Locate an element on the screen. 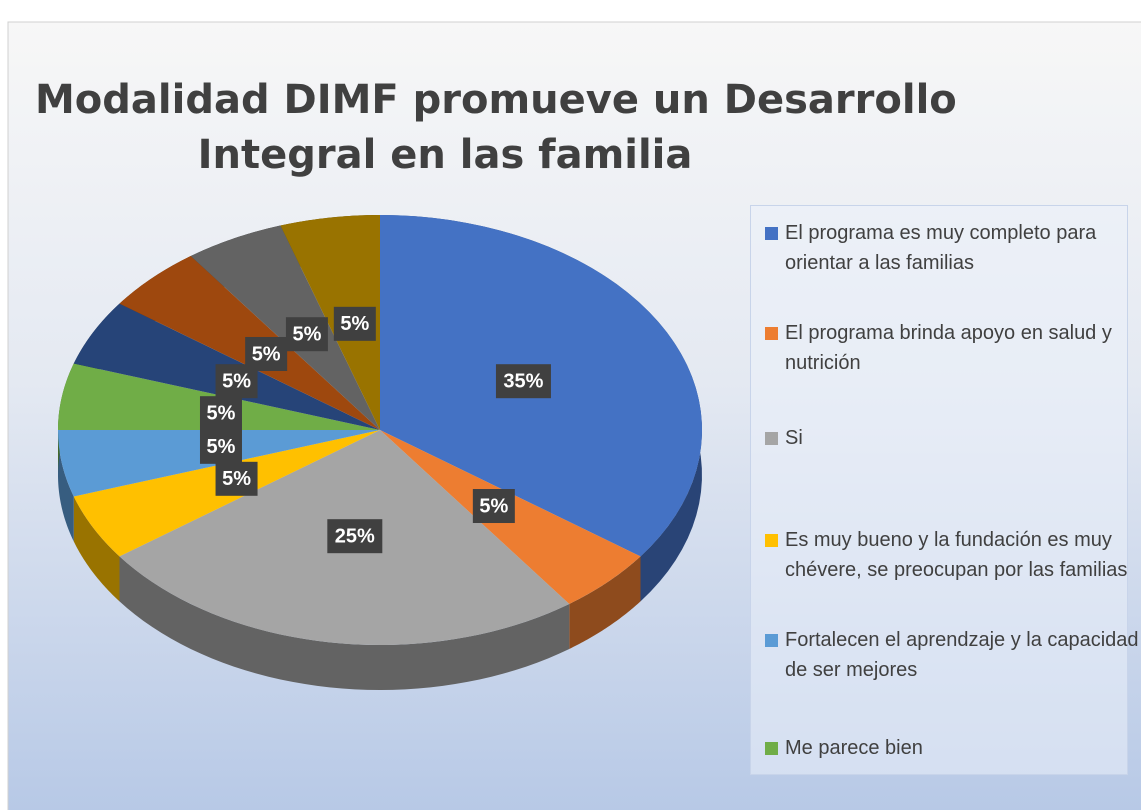 This screenshot has height=810, width=1141. legend-item: Me parece bien is located at coordinates (952, 748).